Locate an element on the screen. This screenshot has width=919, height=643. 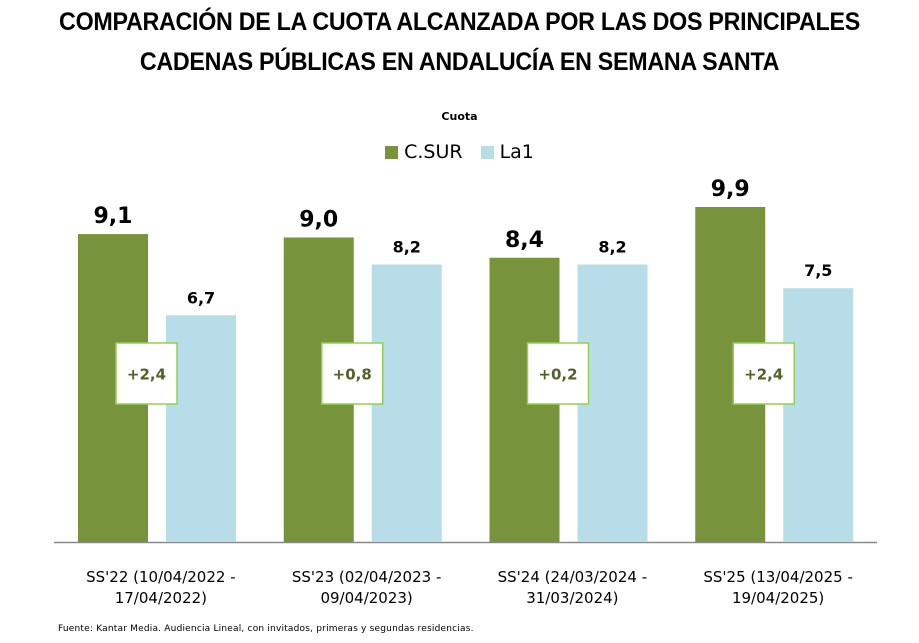
x-tick-label-4-line-1: SS'25 (13/04/2025 - is located at coordinates (778, 577).